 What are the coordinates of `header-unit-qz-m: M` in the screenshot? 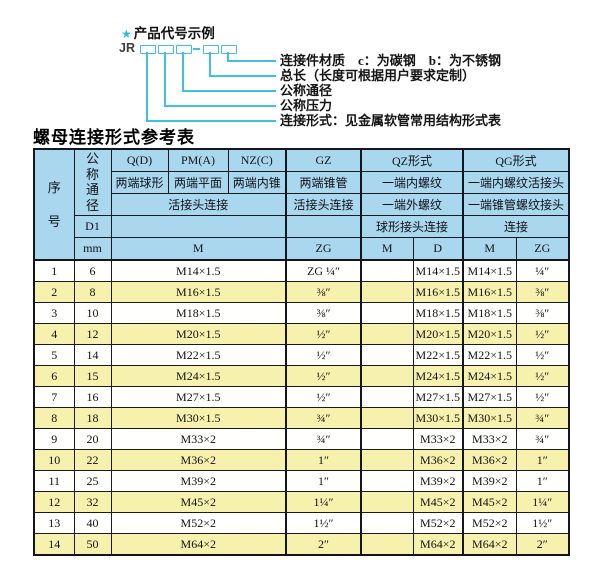 It's located at (387, 249).